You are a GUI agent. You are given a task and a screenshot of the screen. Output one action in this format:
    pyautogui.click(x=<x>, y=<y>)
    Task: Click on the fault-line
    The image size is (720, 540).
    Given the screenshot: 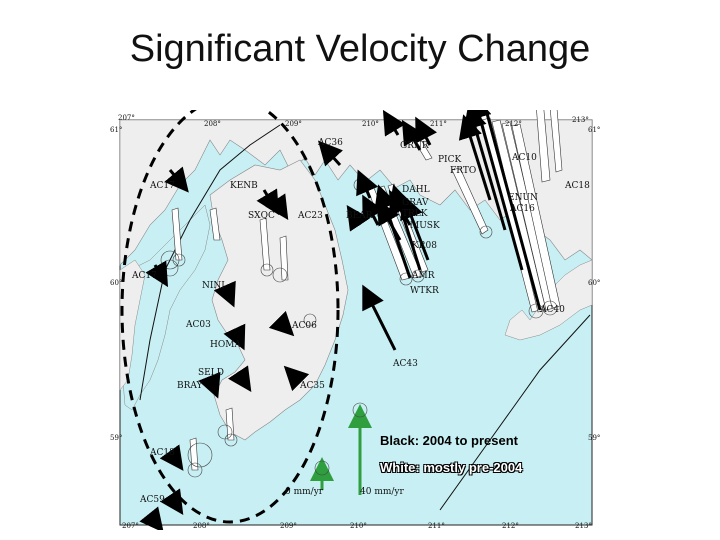 What is the action you would take?
    pyautogui.click(x=210, y=262)
    